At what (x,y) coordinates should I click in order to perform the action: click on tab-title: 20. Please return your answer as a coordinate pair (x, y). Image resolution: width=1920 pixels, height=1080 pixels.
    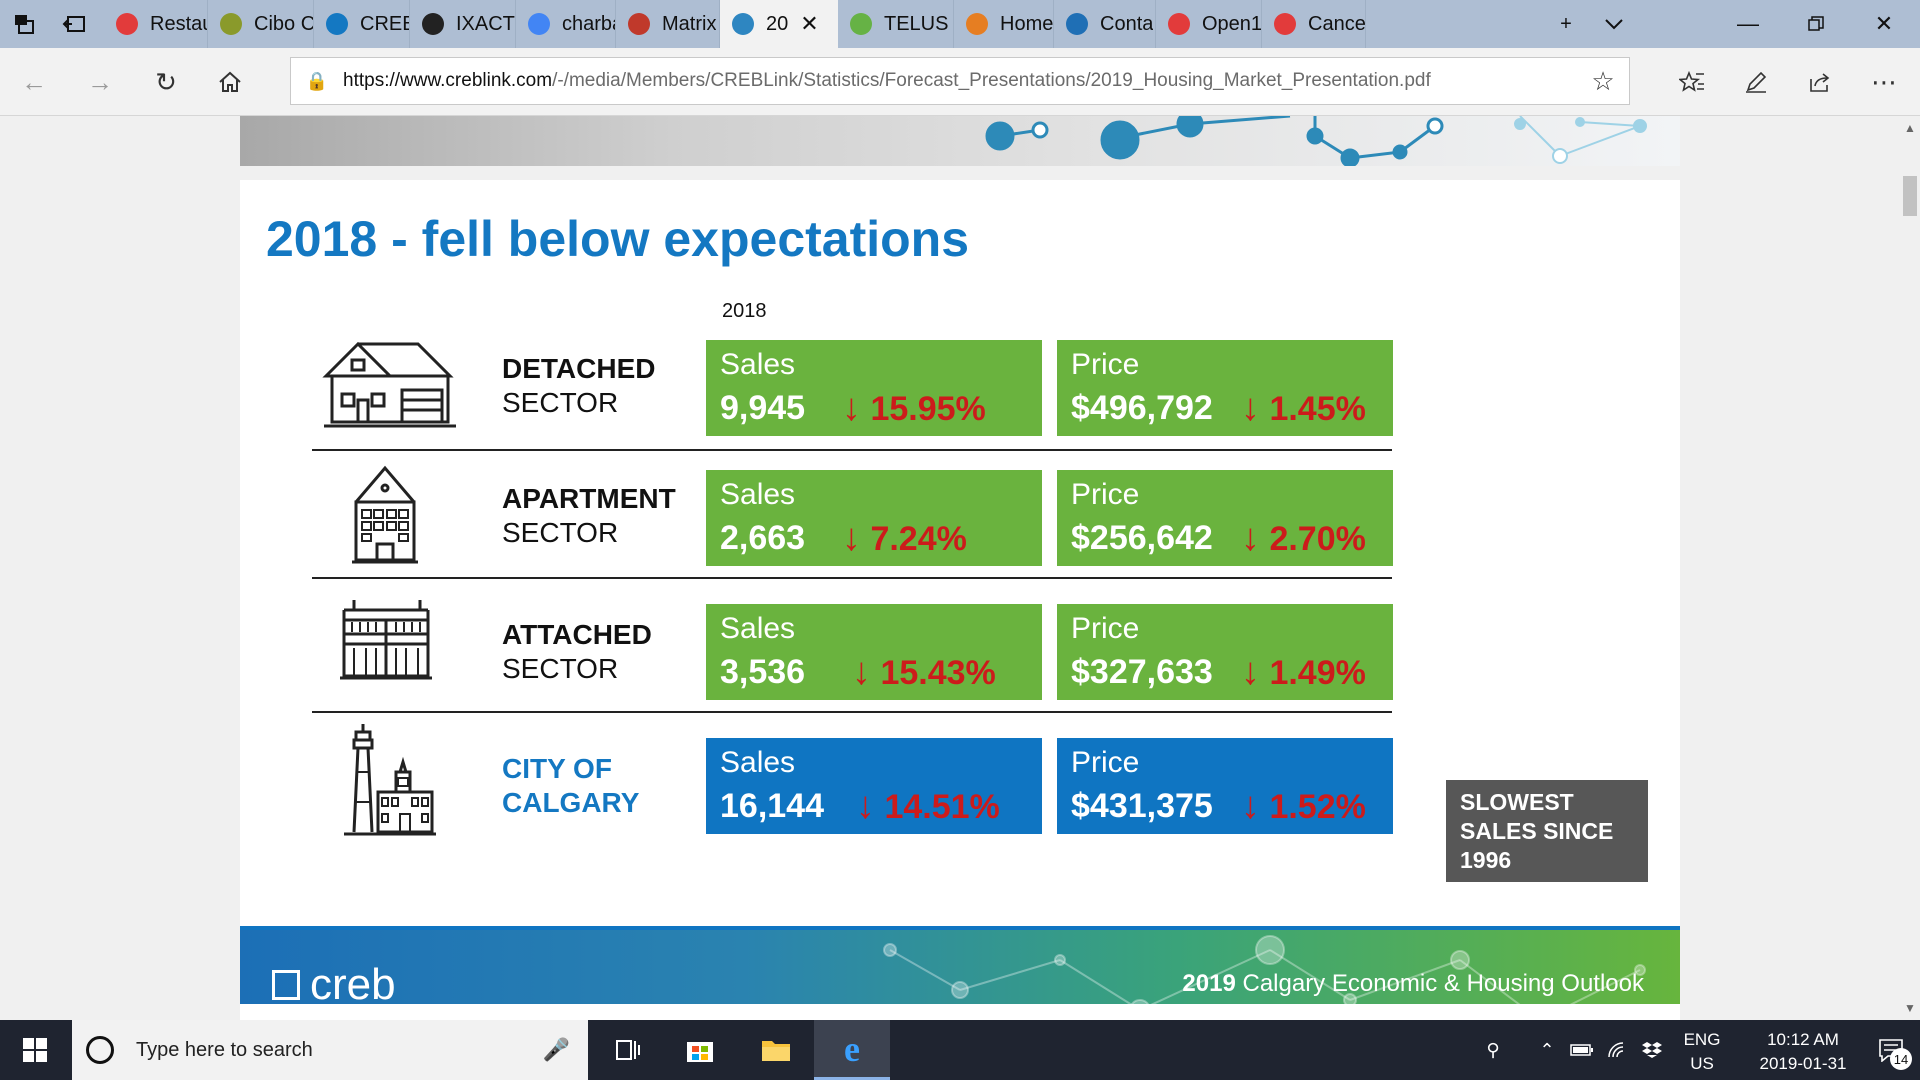
    Looking at the image, I should click on (777, 23).